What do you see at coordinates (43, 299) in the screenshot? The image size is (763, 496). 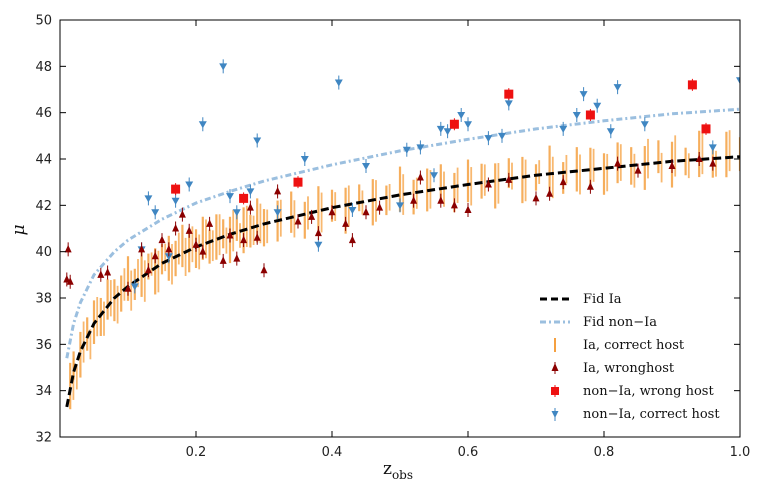 I see `y-tick-label: 38` at bounding box center [43, 299].